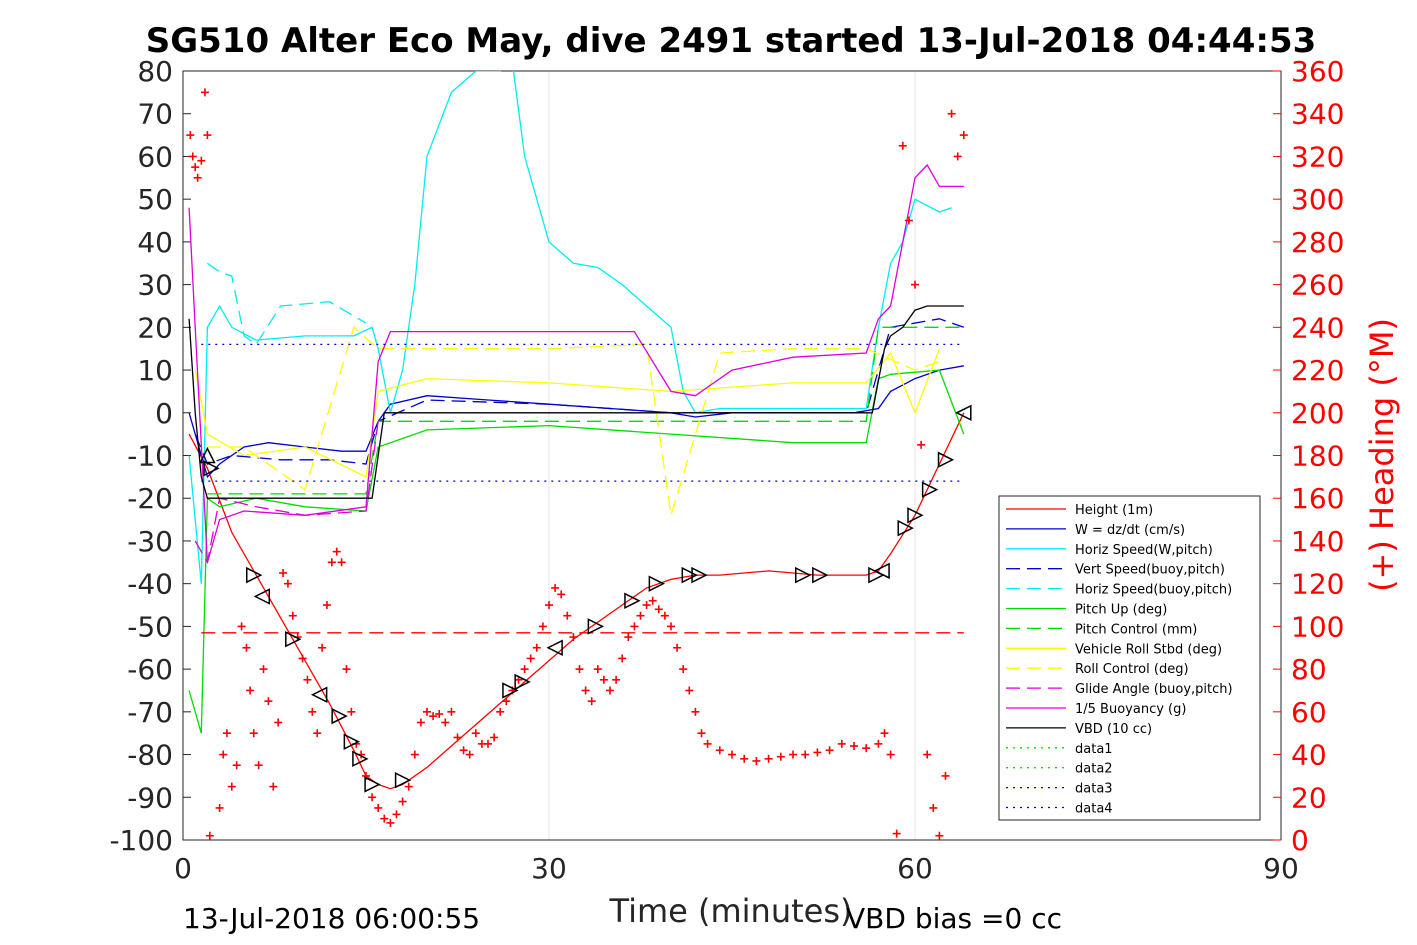  What do you see at coordinates (576, 422) in the screenshot?
I see `series-line-w-dz-dt-cm-s` at bounding box center [576, 422].